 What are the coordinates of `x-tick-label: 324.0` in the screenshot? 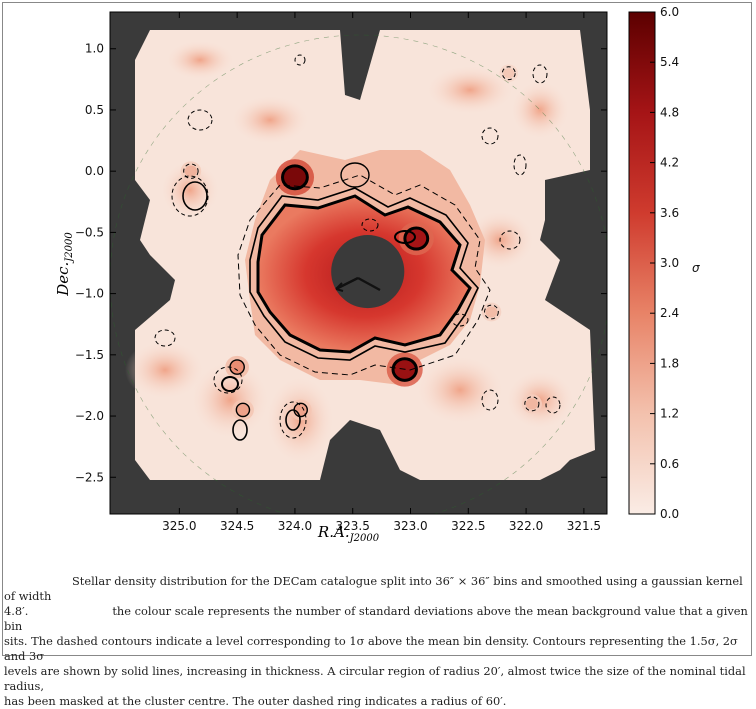 It's located at (295, 526).